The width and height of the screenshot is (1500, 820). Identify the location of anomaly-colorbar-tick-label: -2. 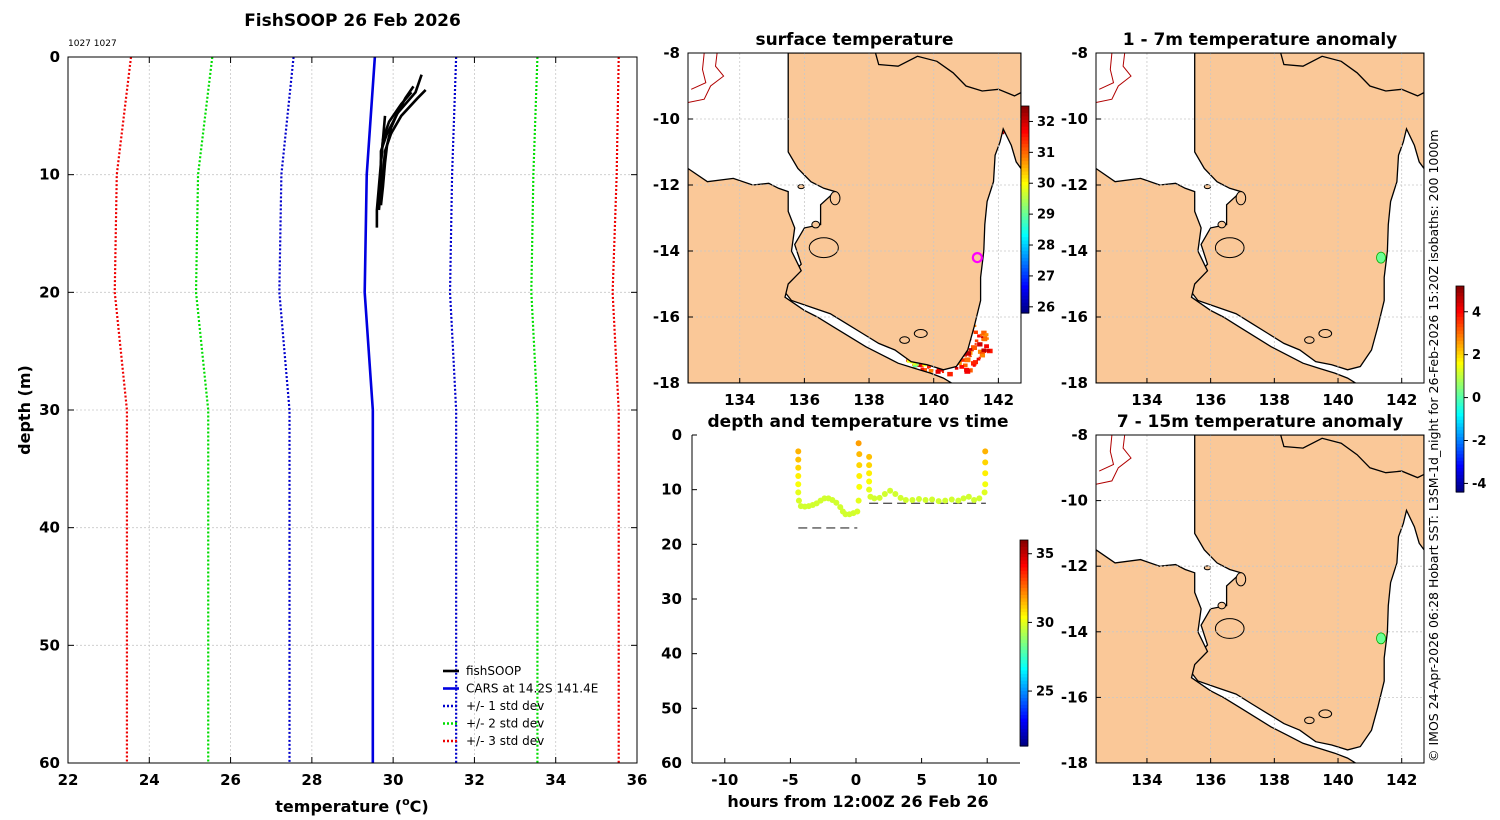
(1479, 441).